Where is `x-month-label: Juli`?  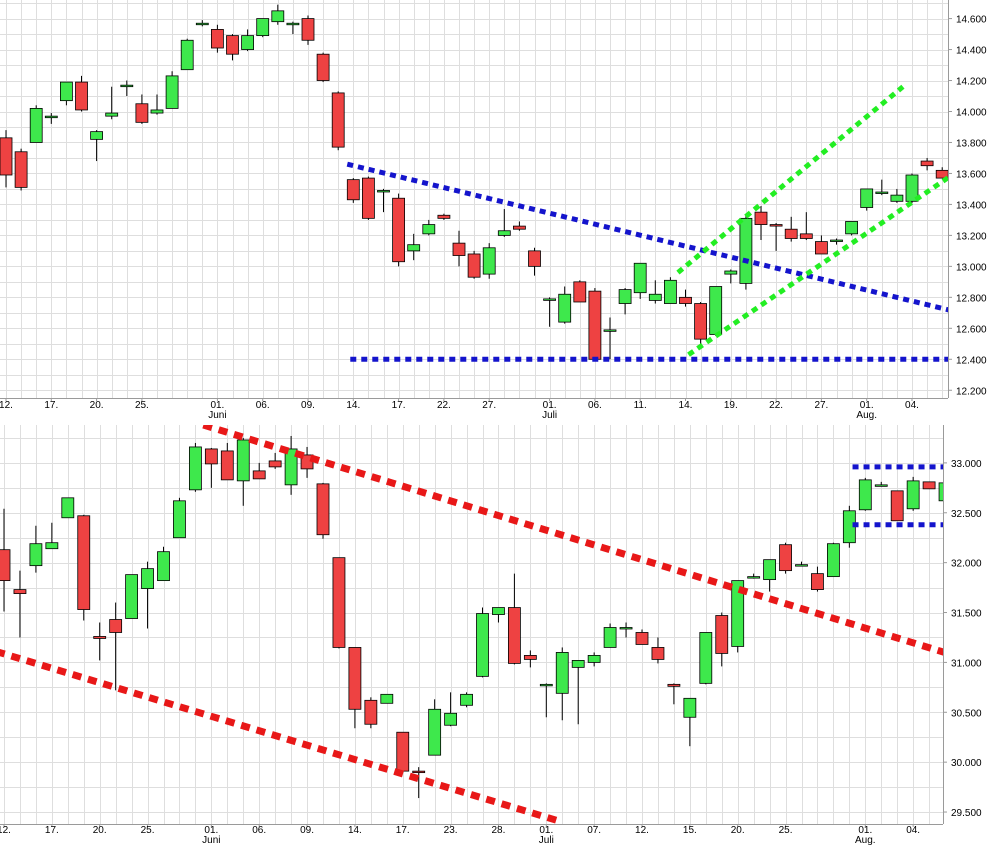
x-month-label: Juli is located at coordinates (549, 415).